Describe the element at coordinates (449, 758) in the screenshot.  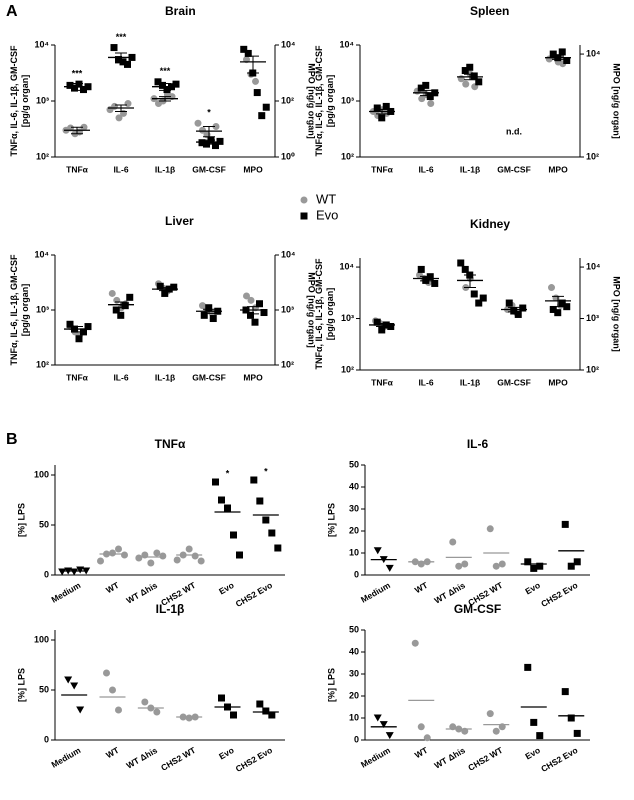
I see `x-tick-label: WT Δhis` at that location.